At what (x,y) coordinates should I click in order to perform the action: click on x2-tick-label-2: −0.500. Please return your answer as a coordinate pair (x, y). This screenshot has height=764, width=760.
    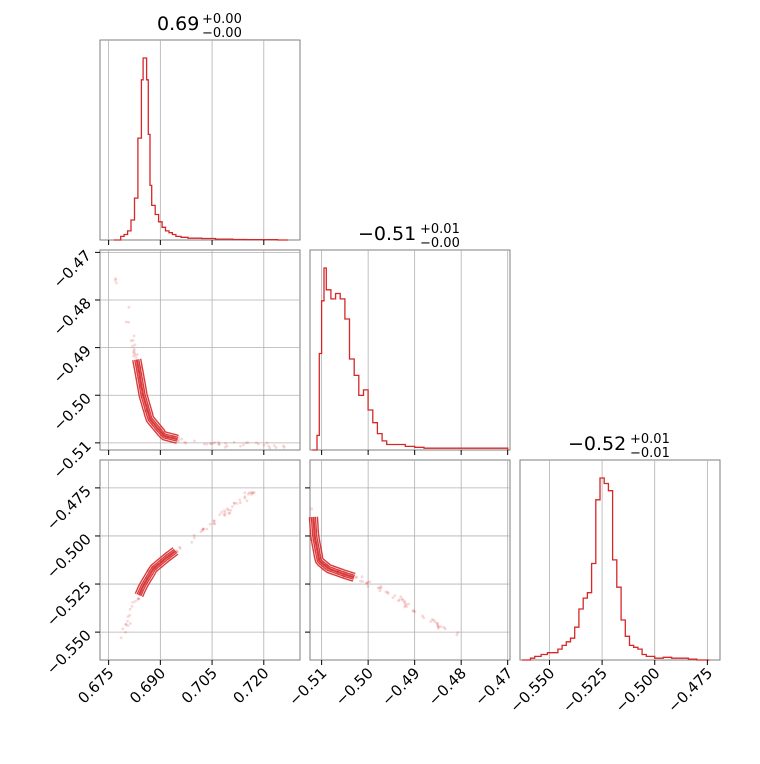
    Looking at the image, I should click on (638, 690).